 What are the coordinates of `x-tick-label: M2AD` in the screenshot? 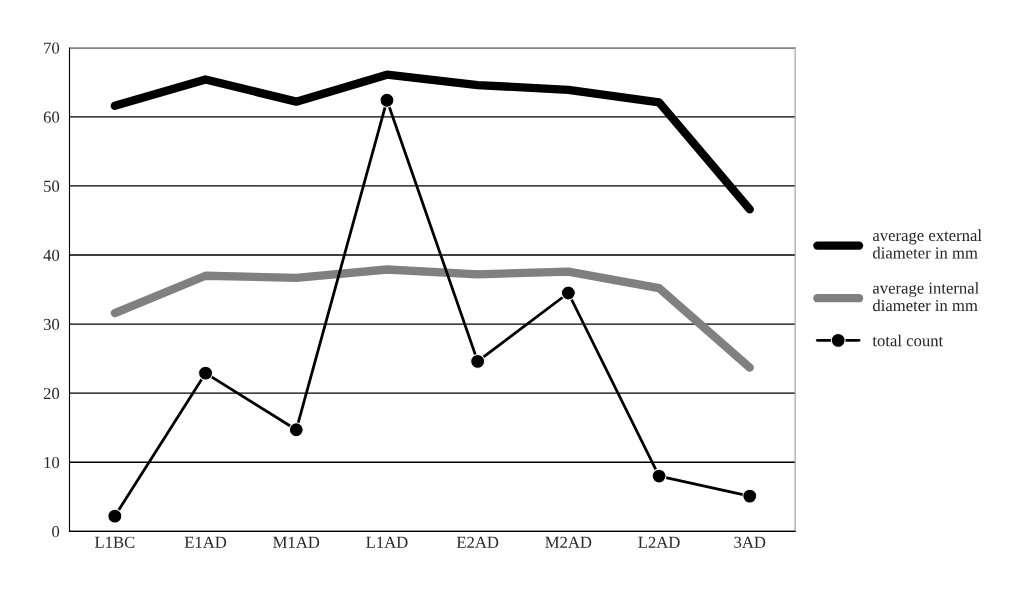 It's located at (568, 542).